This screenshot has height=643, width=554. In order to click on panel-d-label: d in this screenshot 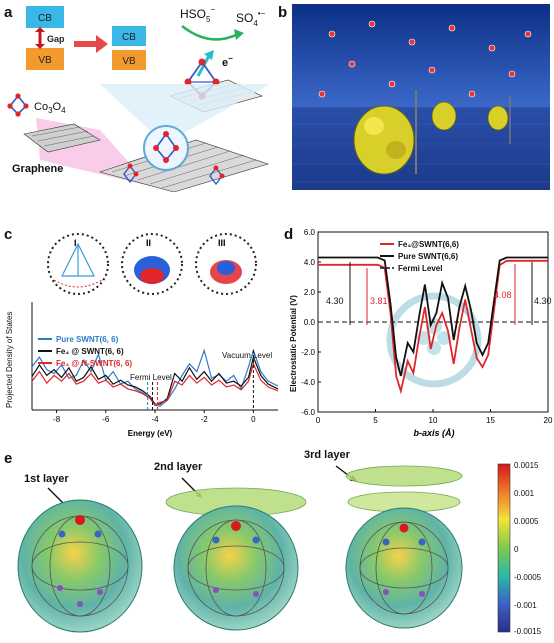, I will do `click(289, 234)`.